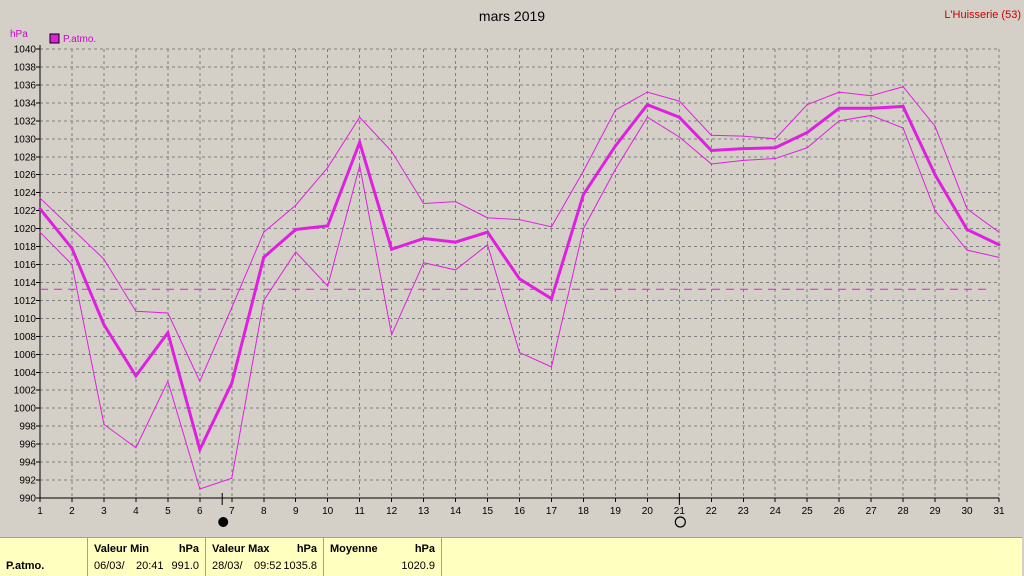  What do you see at coordinates (383, 557) in the screenshot?
I see `stats-avg-cell: Moyenne hPa 1020.9` at bounding box center [383, 557].